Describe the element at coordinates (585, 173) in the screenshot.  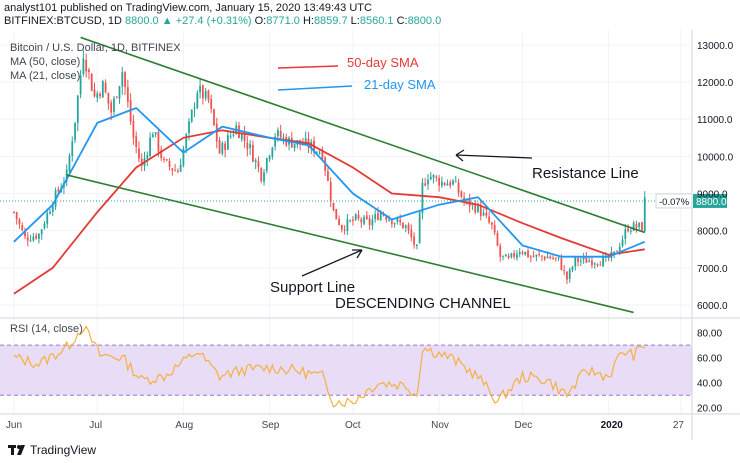
I see `resistance-annotation: Resistance Line` at that location.